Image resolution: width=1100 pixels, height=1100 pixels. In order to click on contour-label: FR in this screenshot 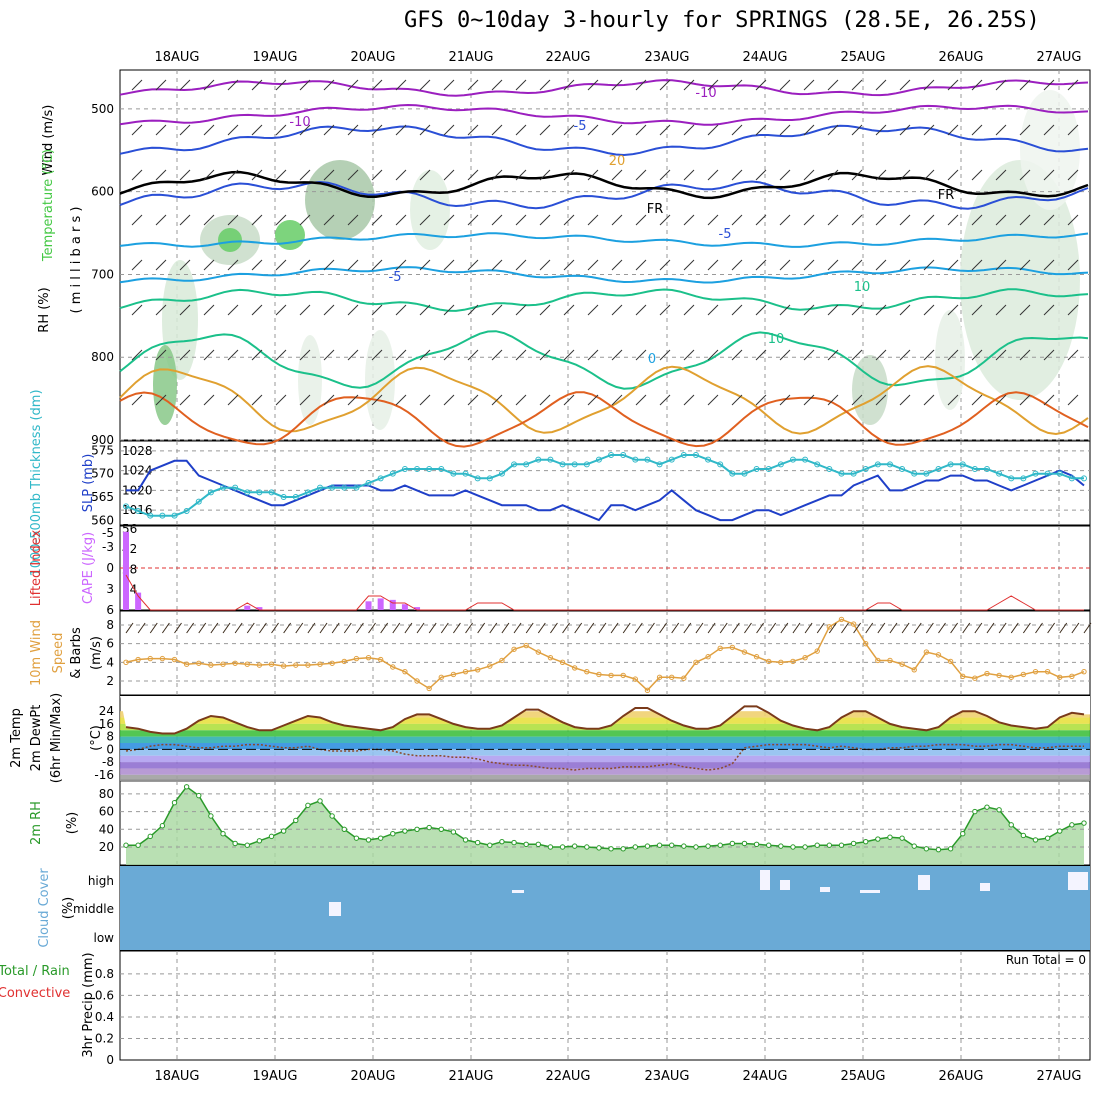, I will do `click(655, 209)`.